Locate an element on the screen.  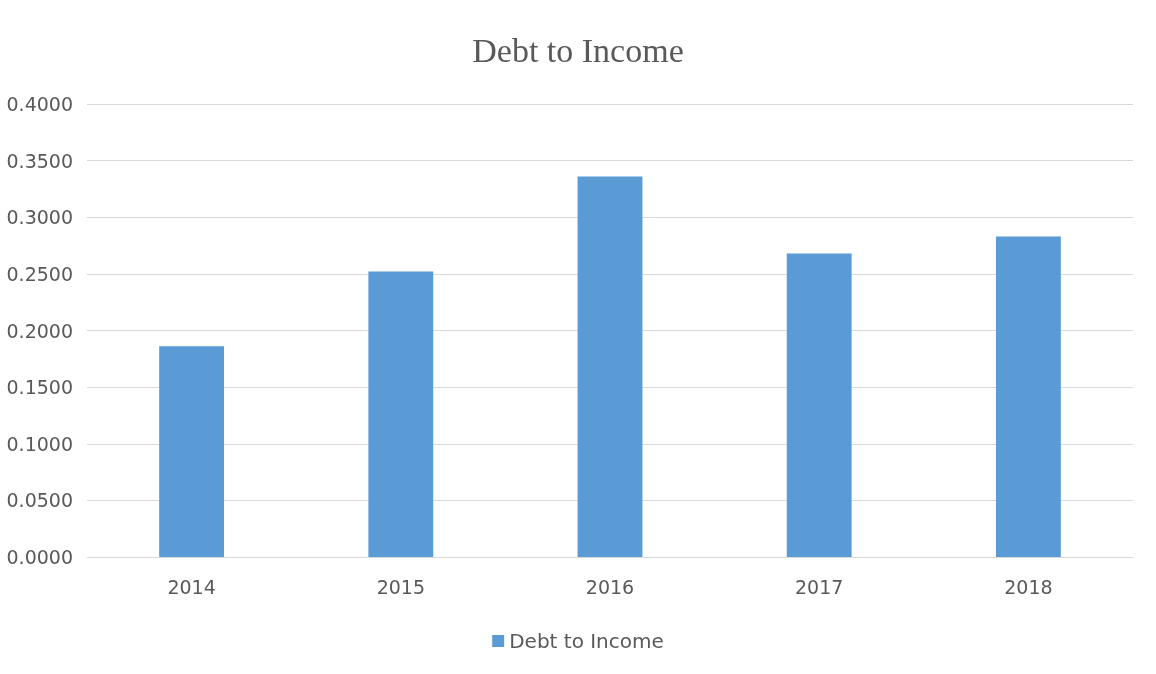
y-tick-label: 0.2500 is located at coordinates (39, 273).